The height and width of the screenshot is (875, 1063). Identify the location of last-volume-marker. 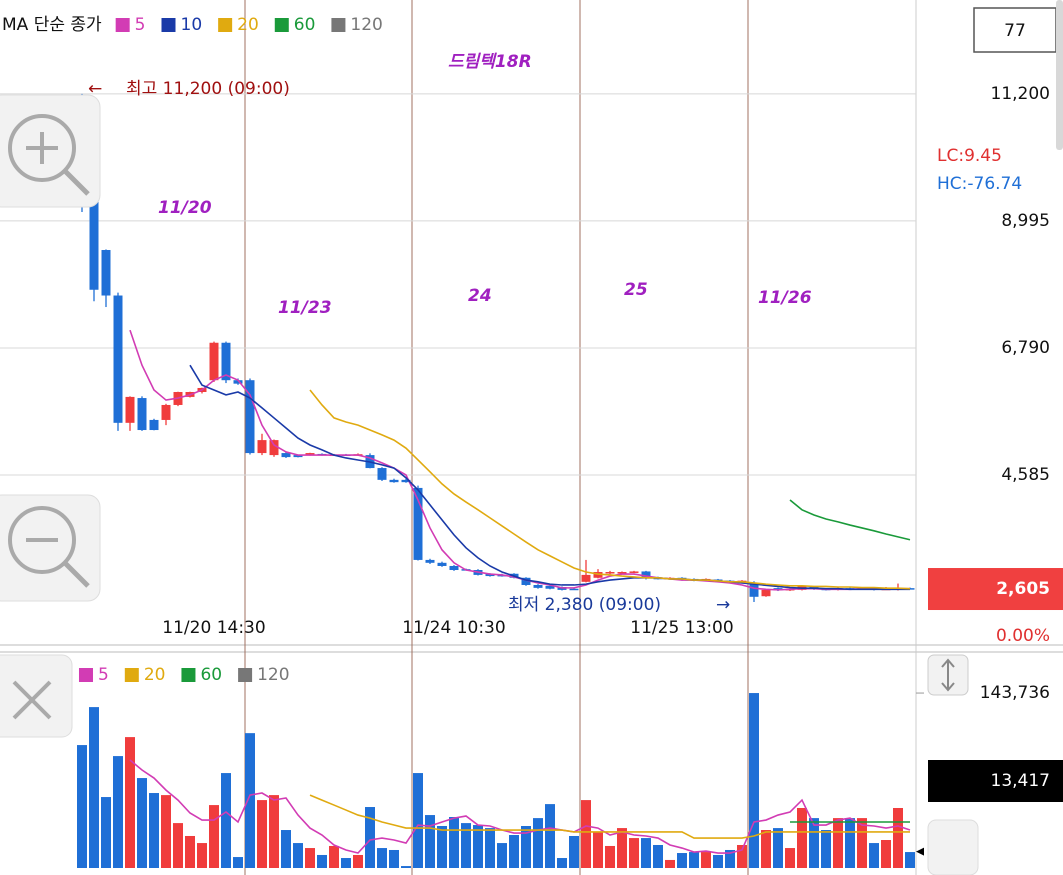
(920, 851).